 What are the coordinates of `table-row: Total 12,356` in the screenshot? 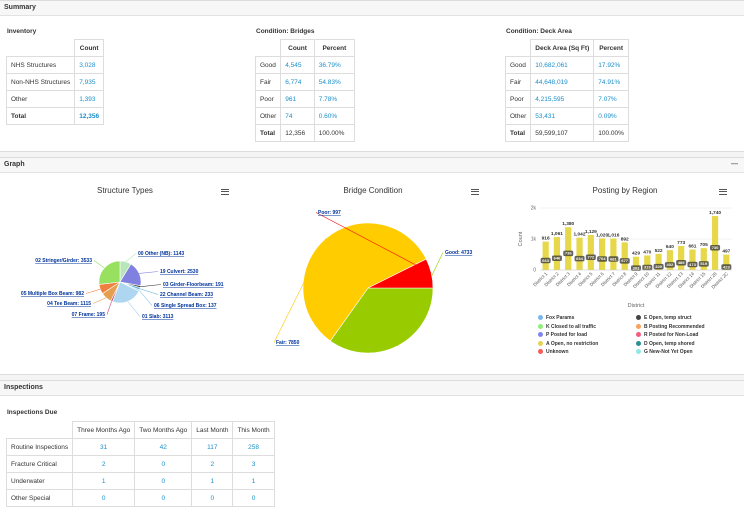 It's located at (55, 116).